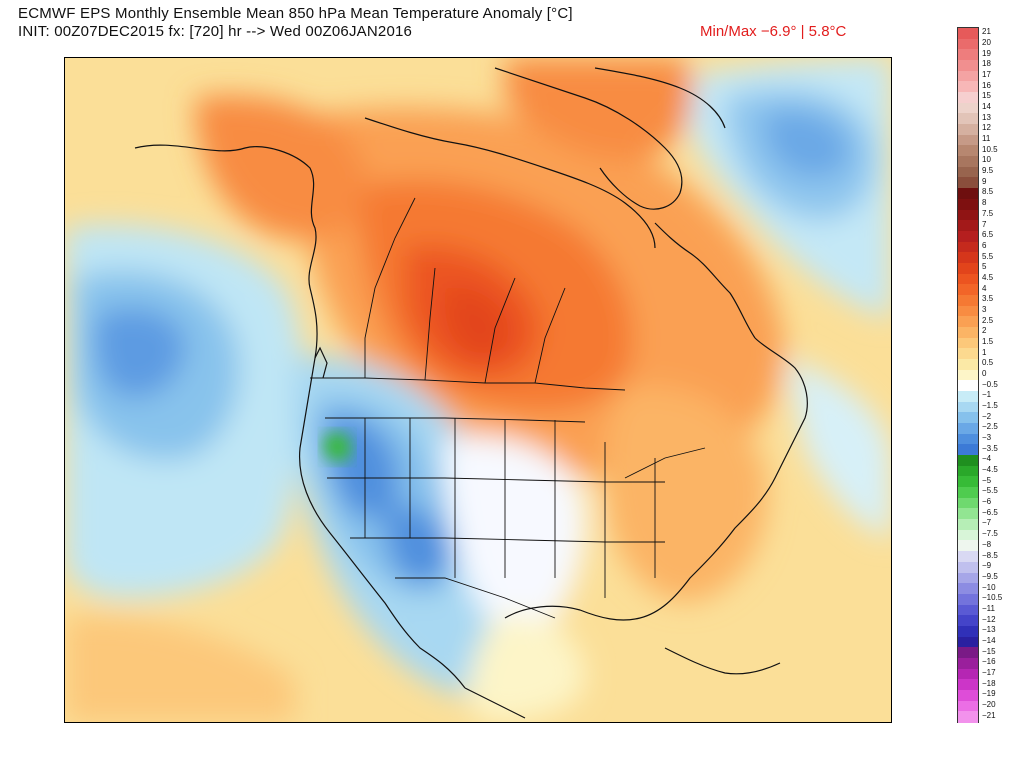  Describe the element at coordinates (337, 447) in the screenshot. I see `minimum-anomaly-patch` at that location.